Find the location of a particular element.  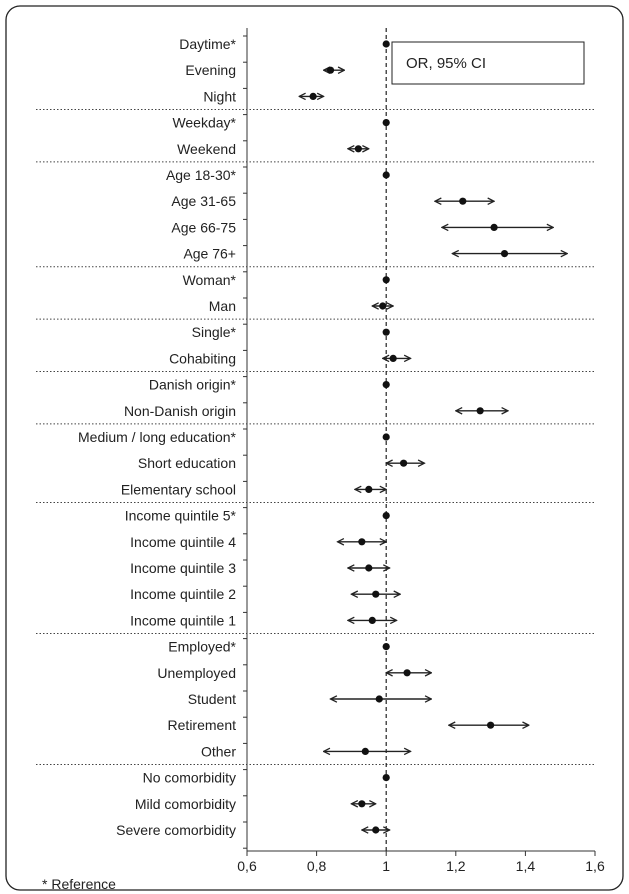

row-label: Mild comorbidity is located at coordinates (185, 804).